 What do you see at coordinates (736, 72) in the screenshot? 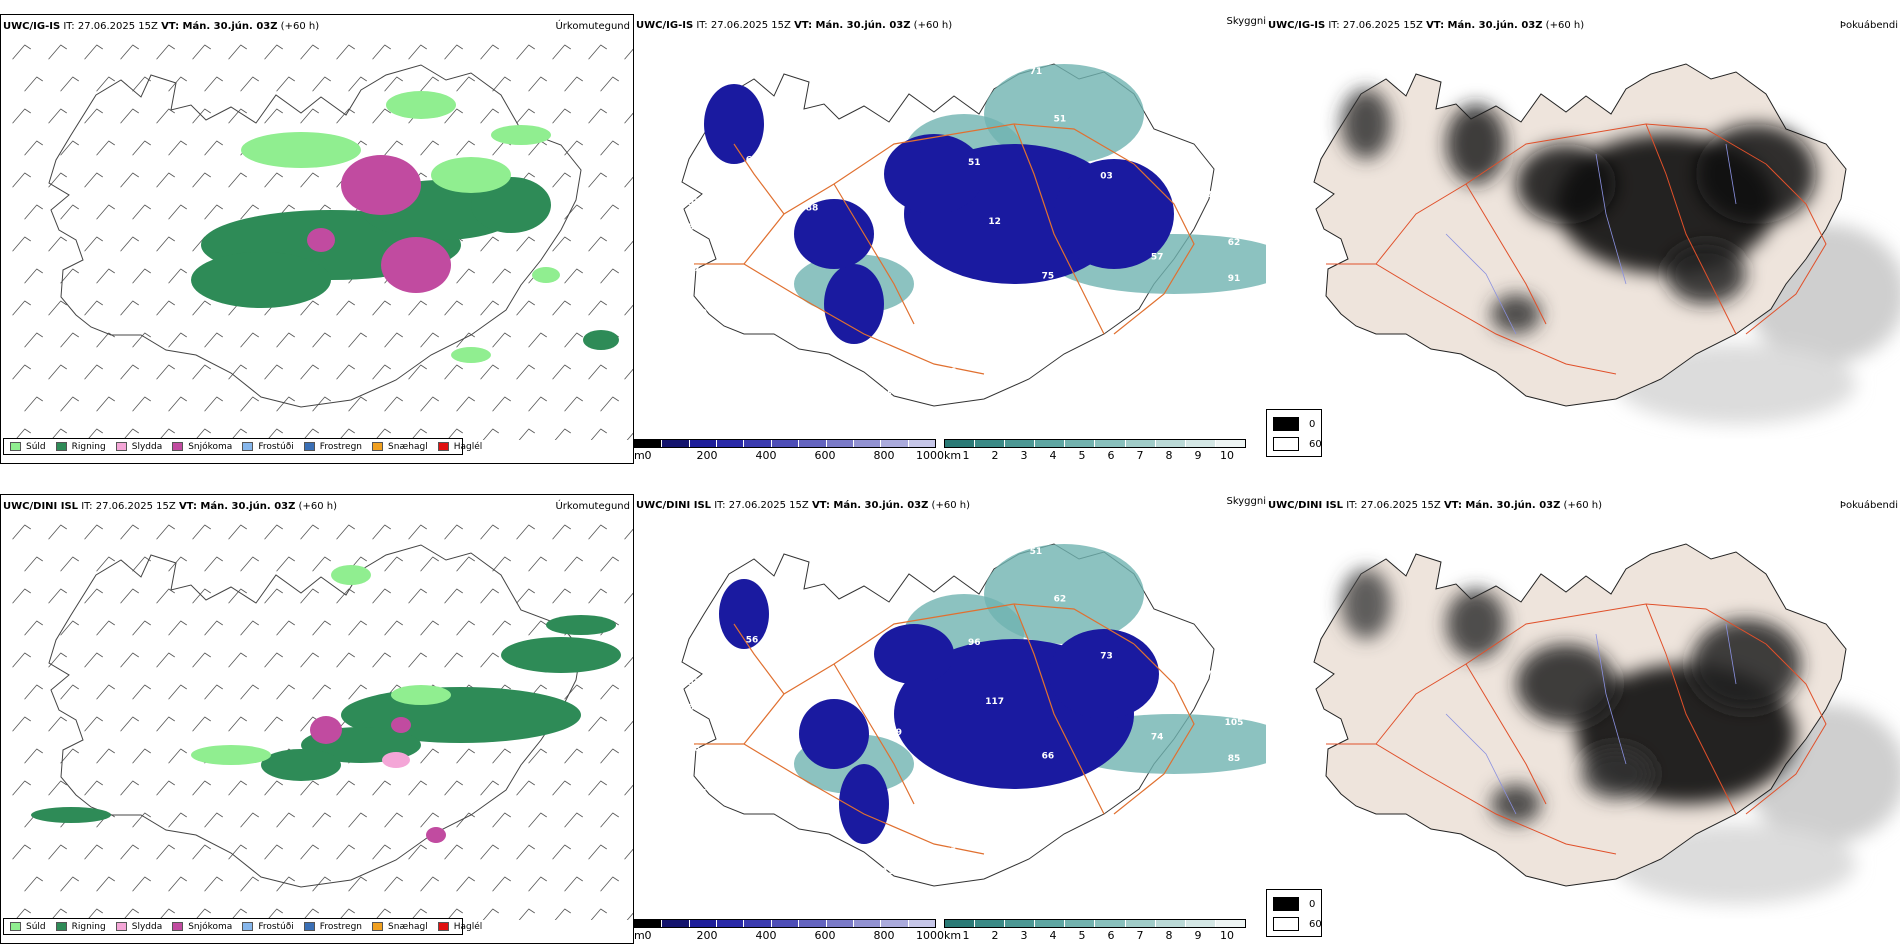
I see `cloud-base-label: 193` at bounding box center [736, 72].